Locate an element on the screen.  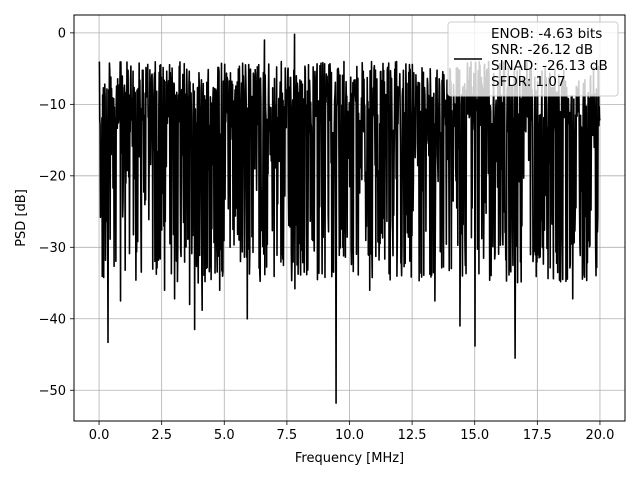
legend-entry-enob: ENOB: -4.63 bits is located at coordinates (546, 34).